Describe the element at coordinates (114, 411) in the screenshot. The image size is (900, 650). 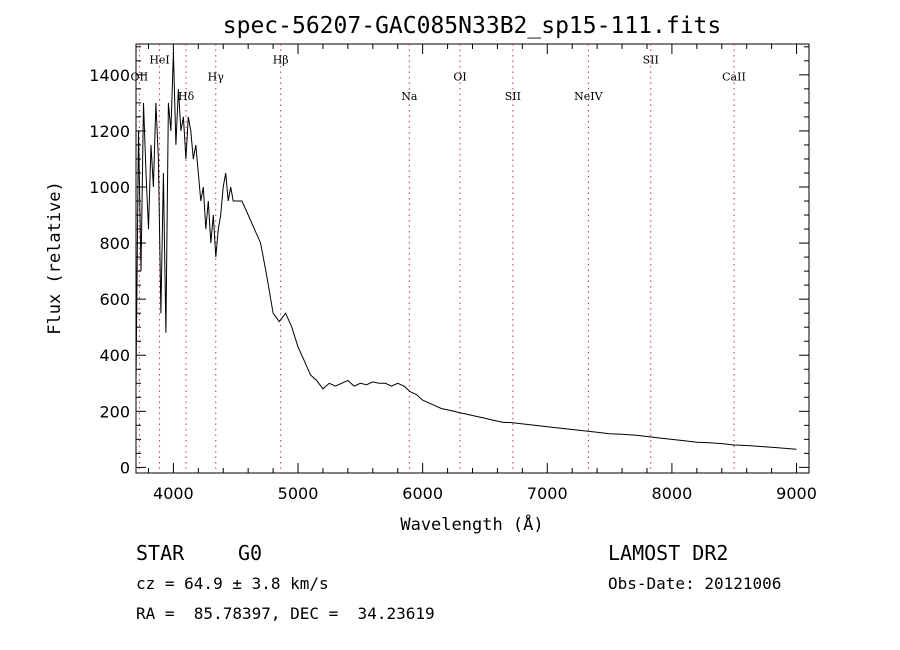
I see `y-tick-label: 200` at that location.